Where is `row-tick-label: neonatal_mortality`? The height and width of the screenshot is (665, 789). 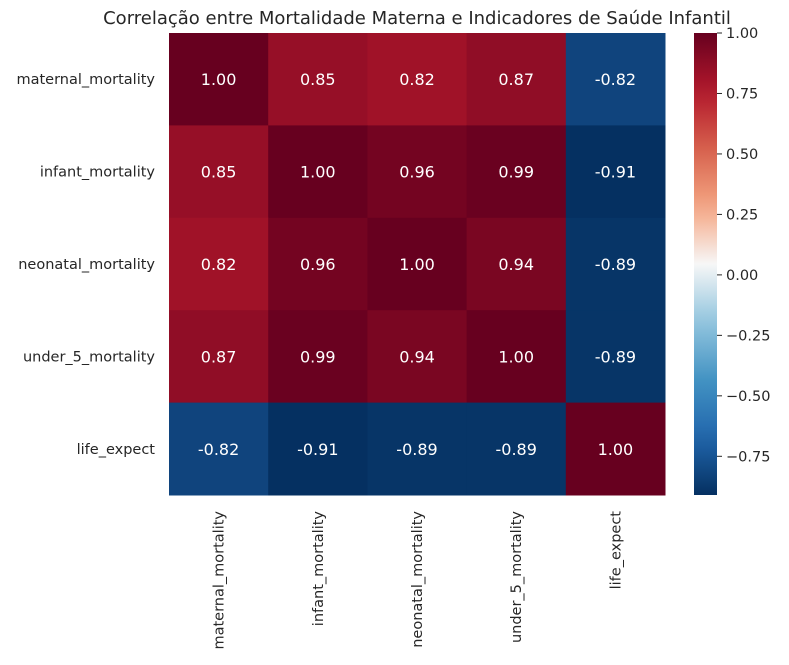 row-tick-label: neonatal_mortality is located at coordinates (86, 265).